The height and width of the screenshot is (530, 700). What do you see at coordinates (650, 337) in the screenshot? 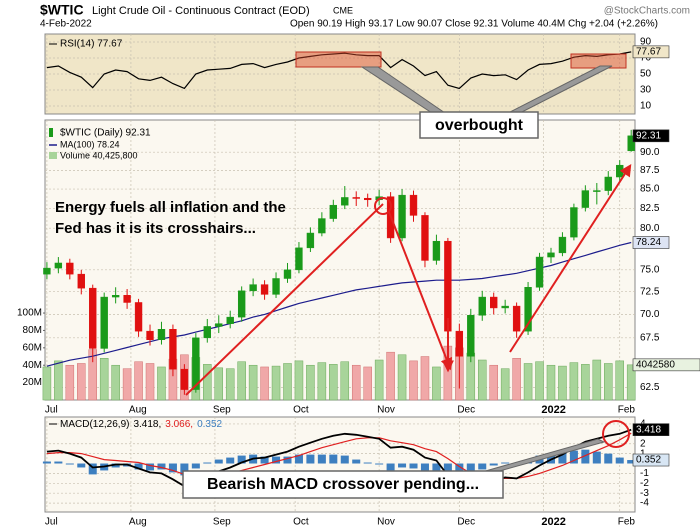
I see `y-tick-label: 67.5` at bounding box center [650, 337].